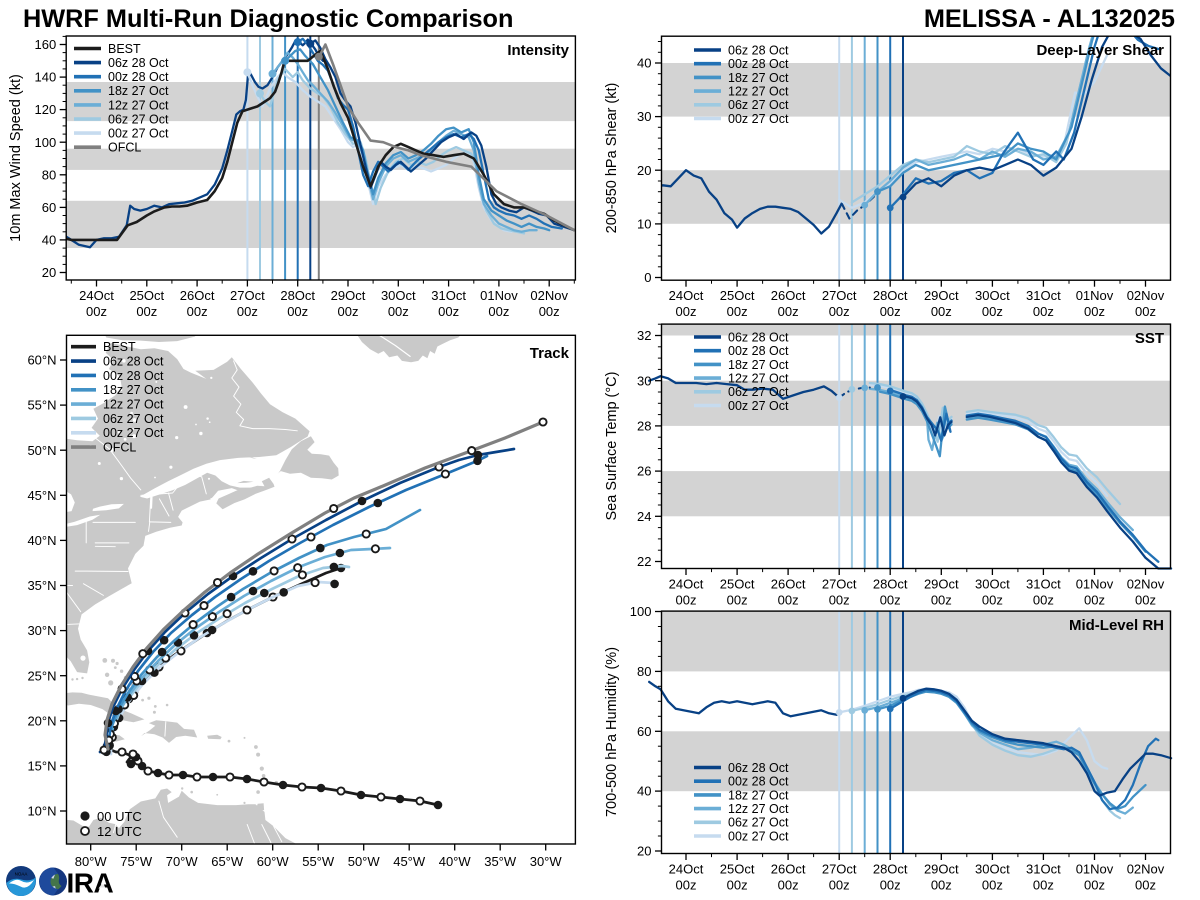 The width and height of the screenshot is (1200, 900). I want to click on svg-text: 40°N, so click(41, 540).